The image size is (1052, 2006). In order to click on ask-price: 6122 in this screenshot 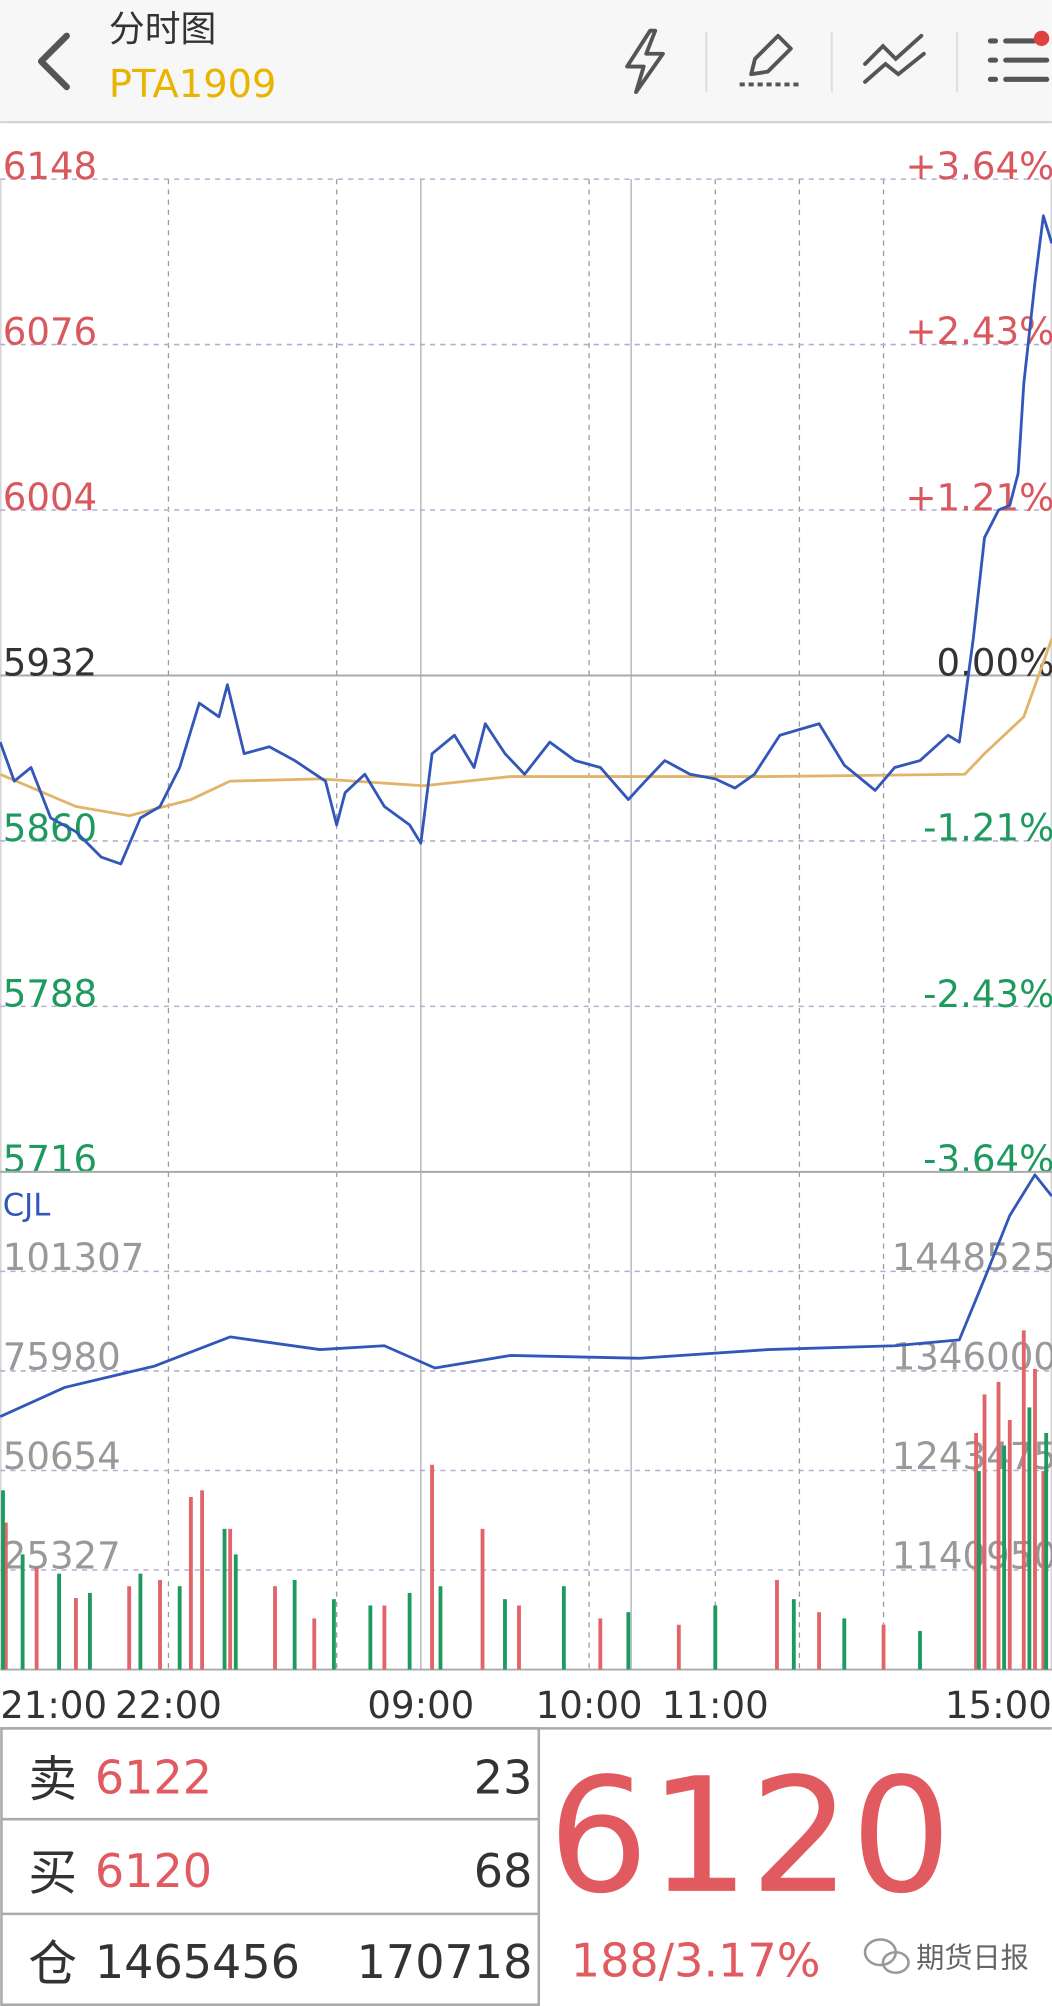, I will do `click(153, 1778)`.